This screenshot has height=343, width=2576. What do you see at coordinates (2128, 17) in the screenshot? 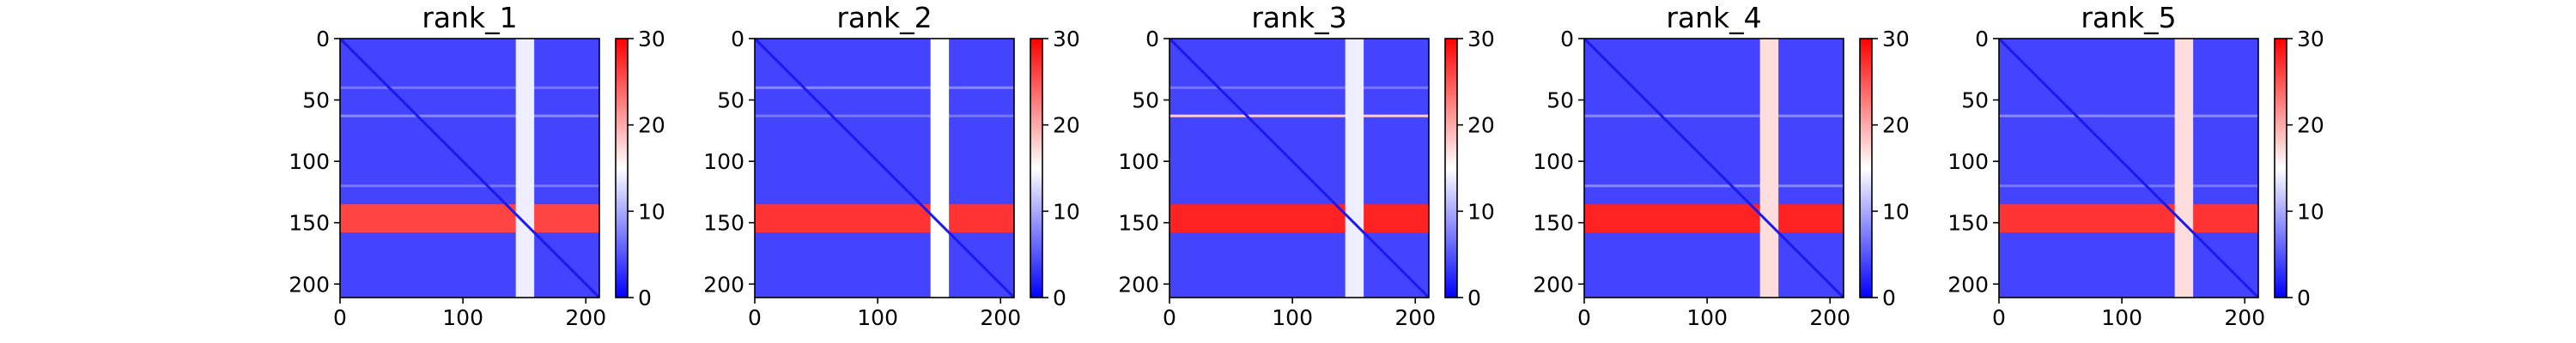
I see `panel-title: rank_5` at bounding box center [2128, 17].